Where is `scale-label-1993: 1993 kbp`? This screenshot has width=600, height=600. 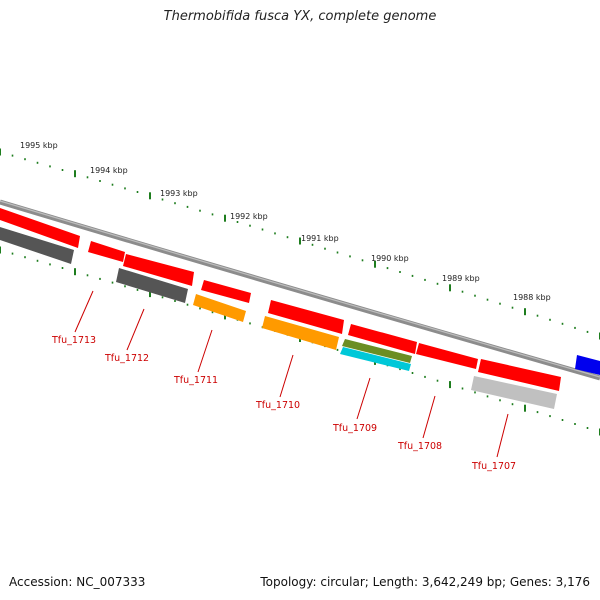 scale-label-1993: 1993 kbp is located at coordinates (179, 193).